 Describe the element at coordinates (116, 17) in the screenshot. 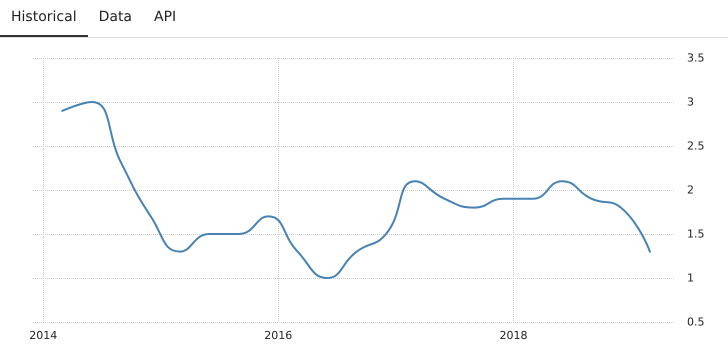

I see `text: Data` at that location.